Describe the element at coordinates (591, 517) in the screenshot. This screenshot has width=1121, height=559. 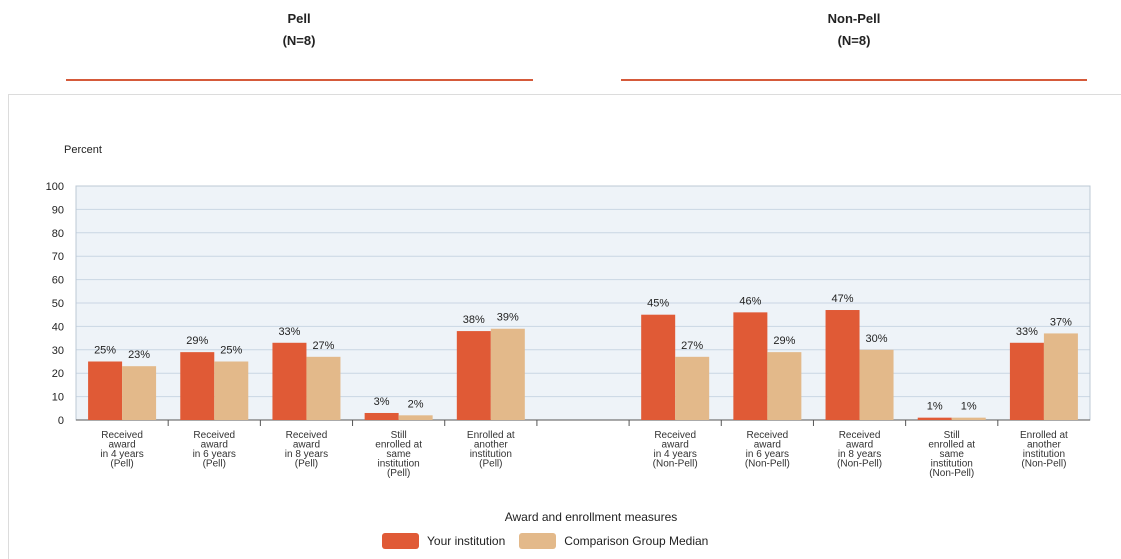
I see `x-axis-label: Award and enrollment measures` at that location.